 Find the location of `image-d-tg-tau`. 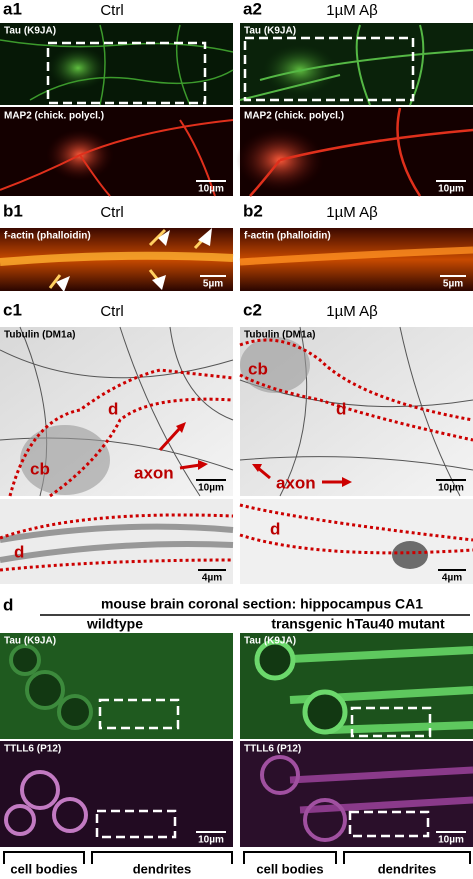

image-d-tg-tau is located at coordinates (356, 686).